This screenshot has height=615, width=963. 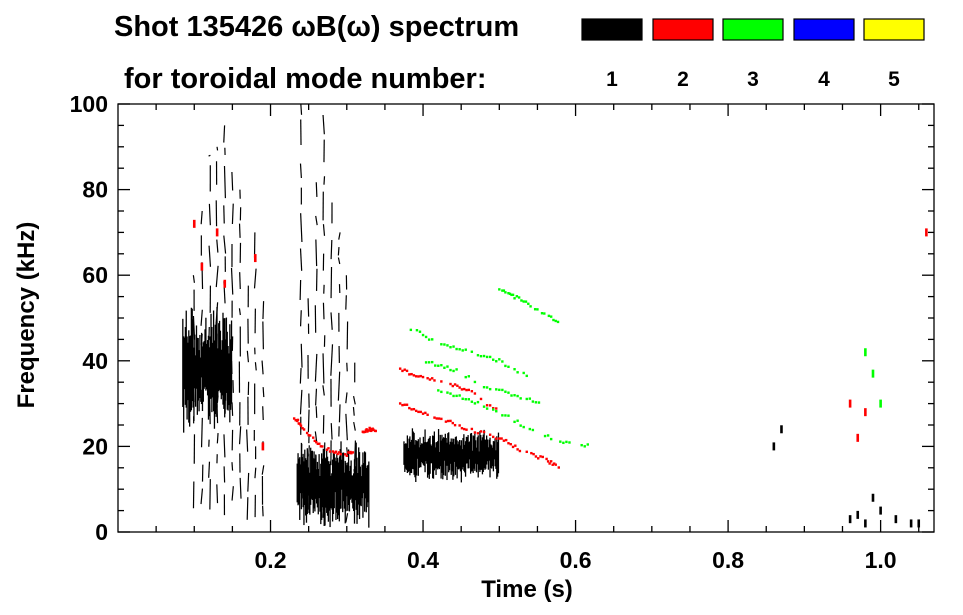 I want to click on chart-title: Shot 135426 ωB(ω) spectrum, so click(x=316, y=27).